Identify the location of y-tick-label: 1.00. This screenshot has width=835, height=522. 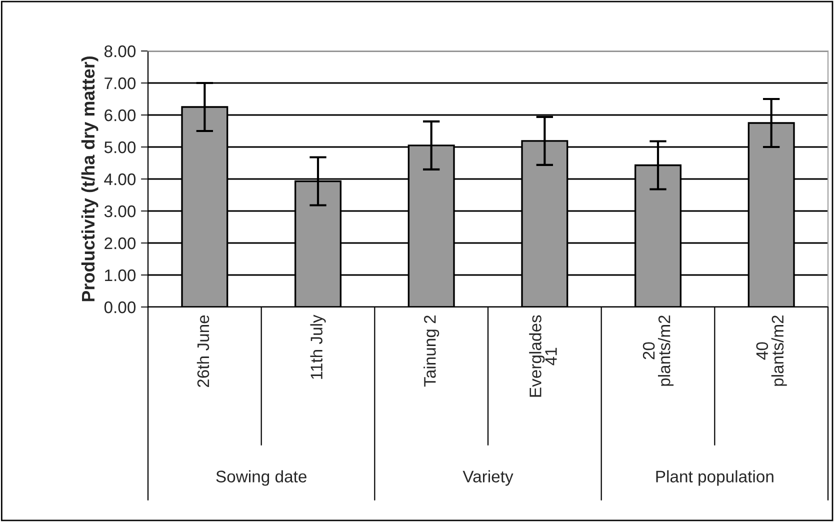
(120, 275).